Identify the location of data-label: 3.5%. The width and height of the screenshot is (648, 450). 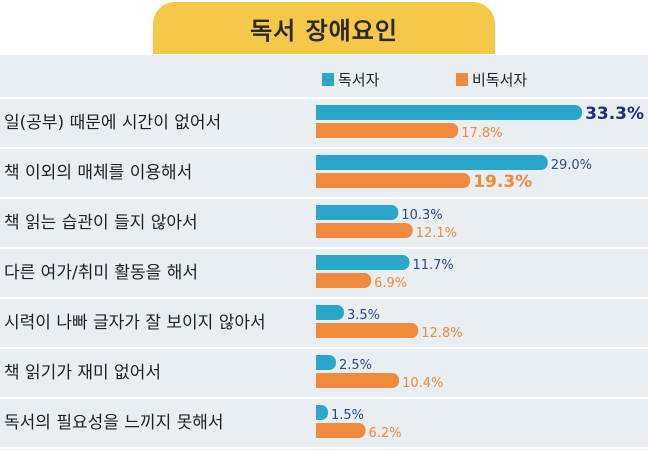
(363, 315).